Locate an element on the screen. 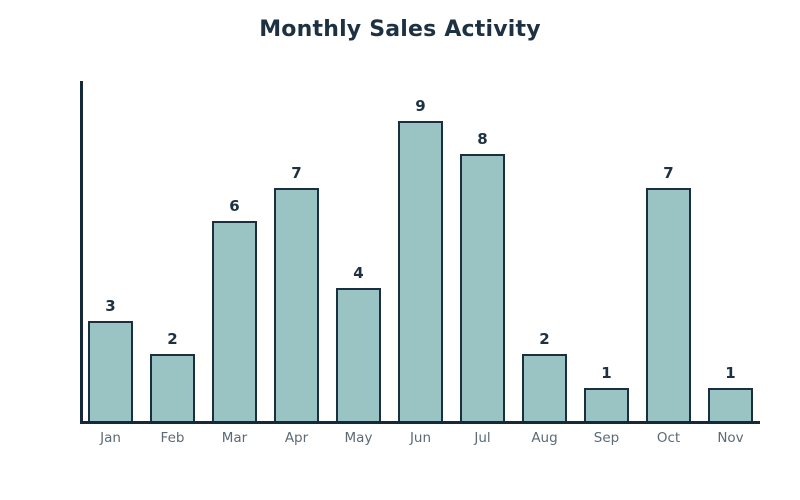 The height and width of the screenshot is (500, 800). chart-title: Monthly Sales Activity is located at coordinates (400, 29).